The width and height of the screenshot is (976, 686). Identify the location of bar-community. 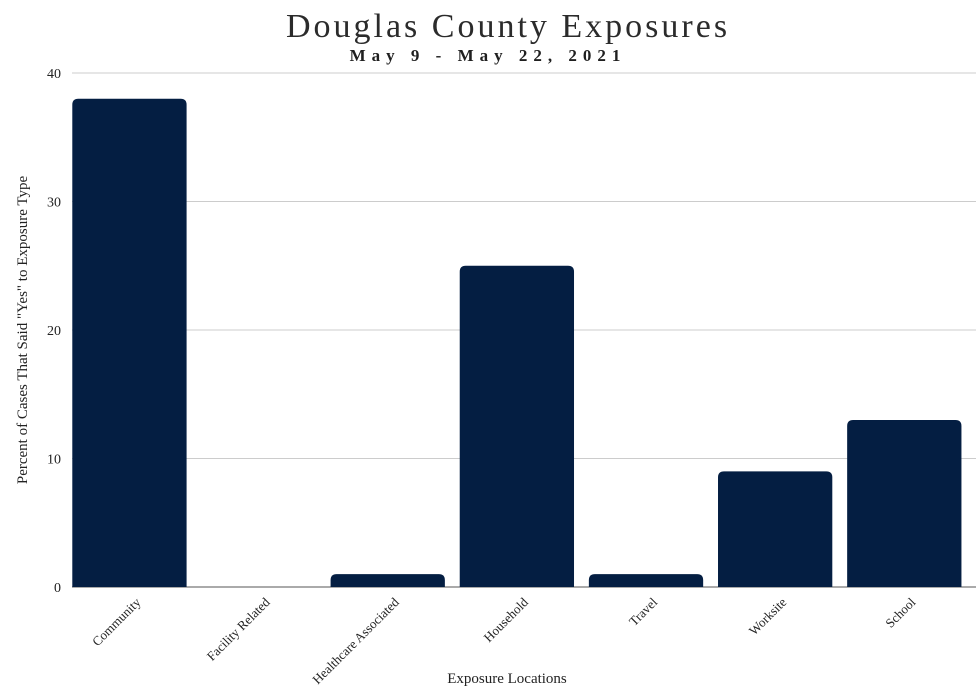
(129, 342).